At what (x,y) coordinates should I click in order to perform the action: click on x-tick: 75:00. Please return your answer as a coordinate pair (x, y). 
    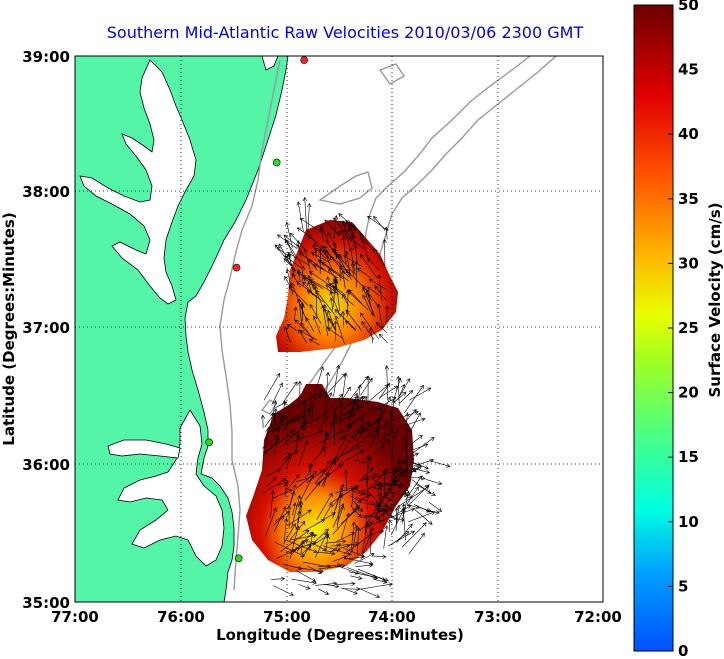
    Looking at the image, I should click on (287, 617).